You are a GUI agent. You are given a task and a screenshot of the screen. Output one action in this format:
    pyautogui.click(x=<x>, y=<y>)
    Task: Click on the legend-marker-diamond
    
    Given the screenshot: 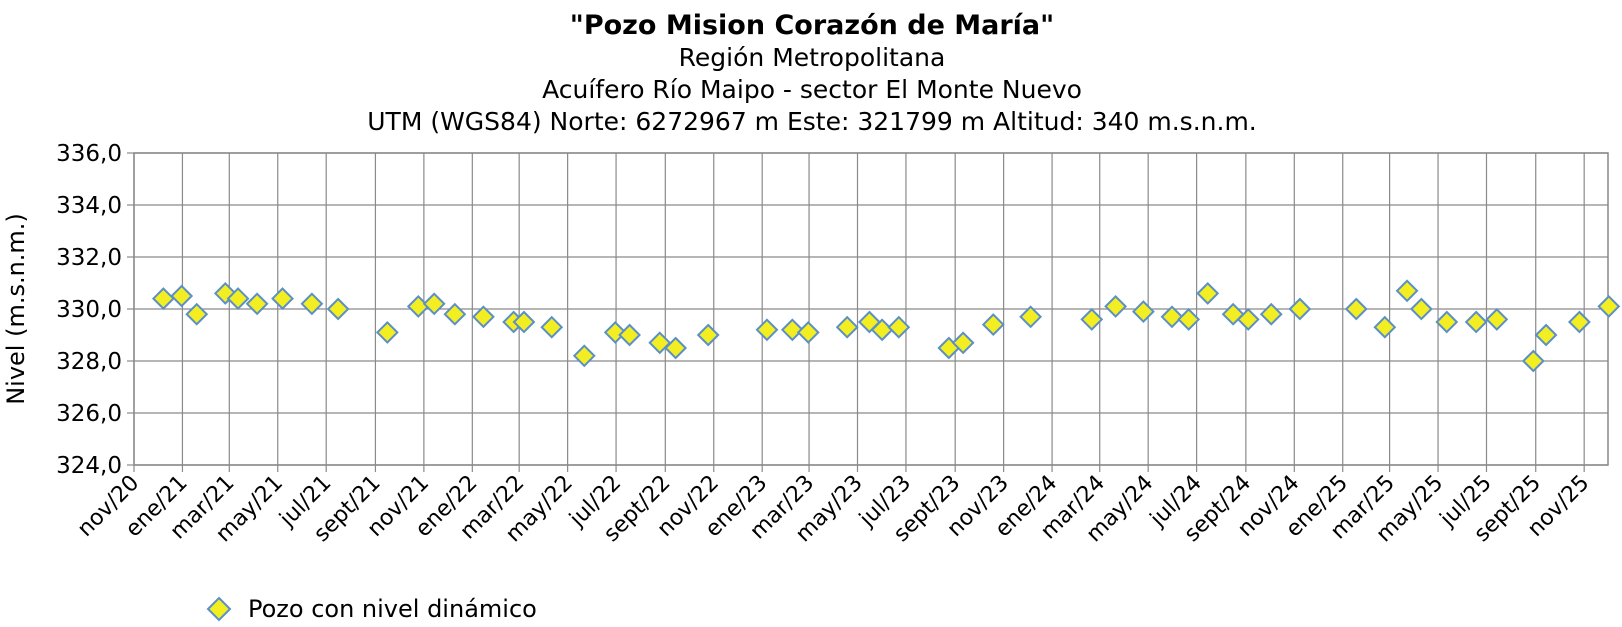 What is the action you would take?
    pyautogui.click(x=219, y=609)
    